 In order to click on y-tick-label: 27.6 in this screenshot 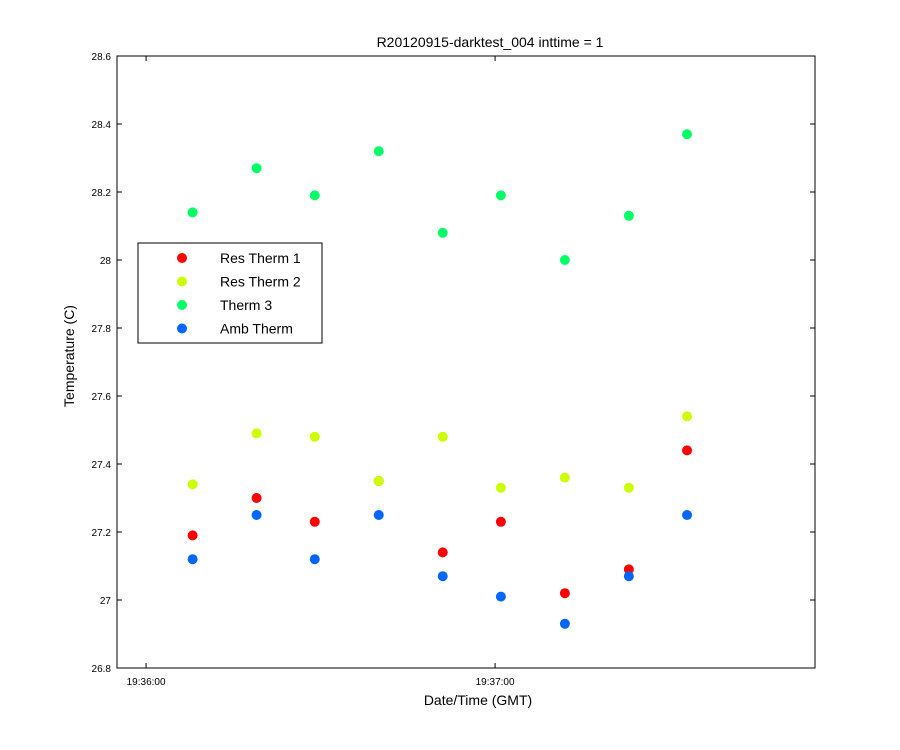, I will do `click(102, 397)`.